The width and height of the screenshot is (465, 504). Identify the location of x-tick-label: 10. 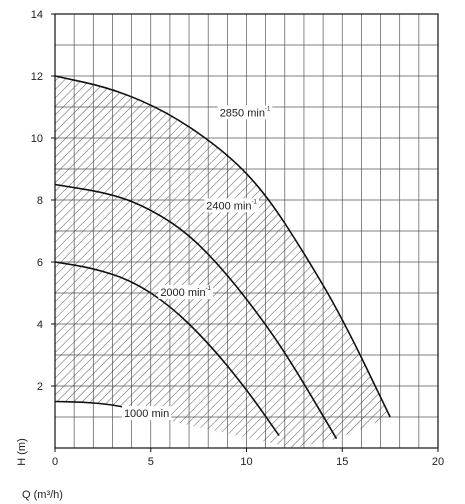
(246, 462).